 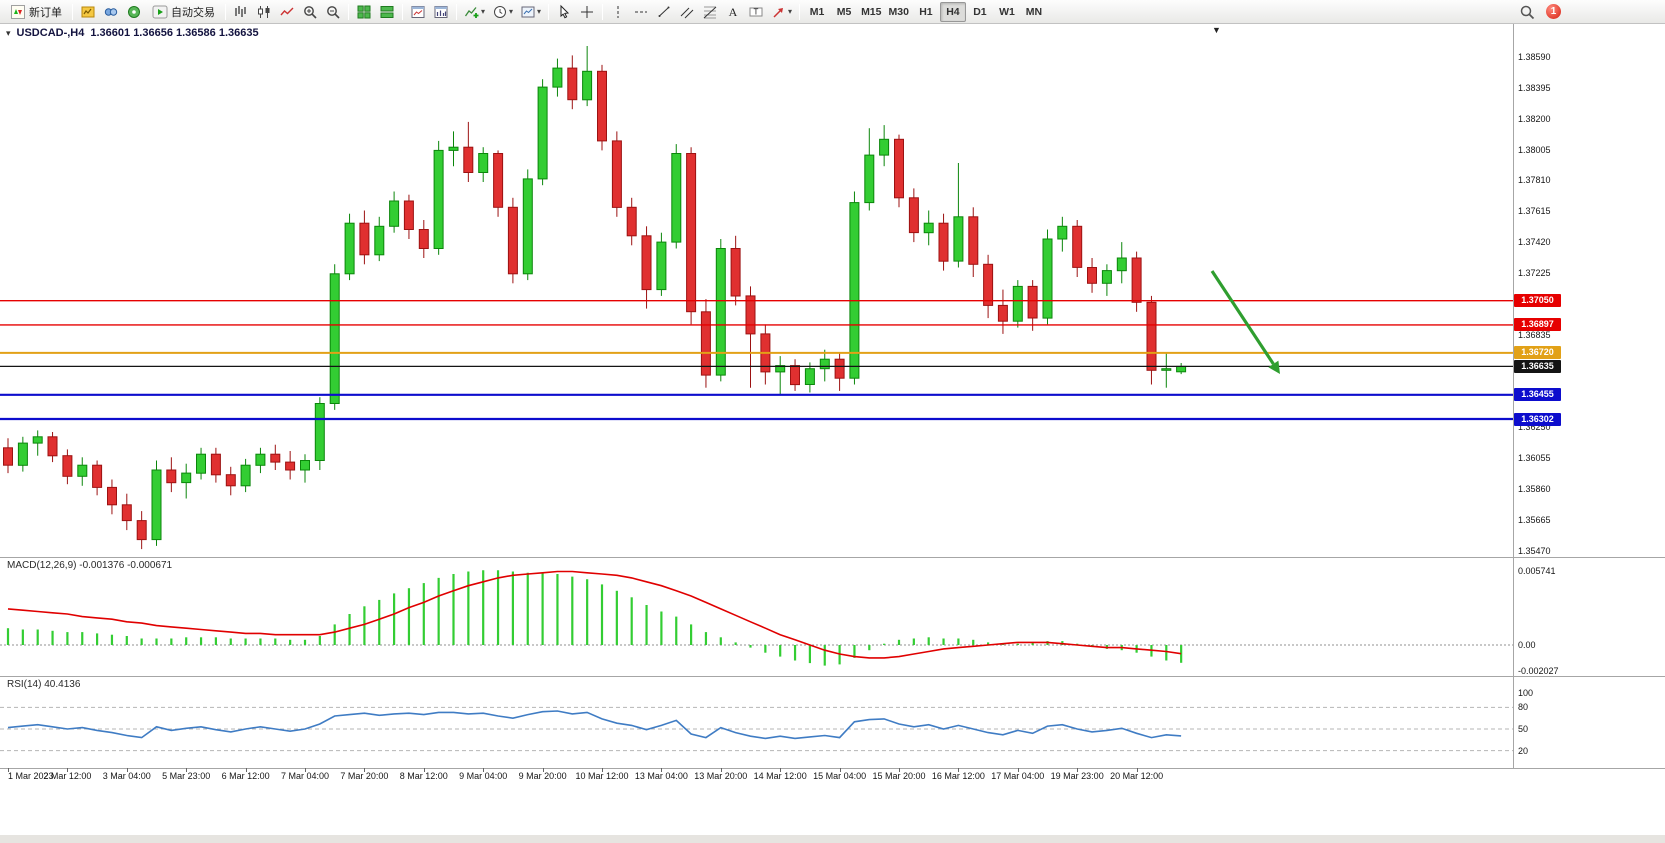 What do you see at coordinates (952, 11) in the screenshot?
I see `timeframe-button-h4: H4` at bounding box center [952, 11].